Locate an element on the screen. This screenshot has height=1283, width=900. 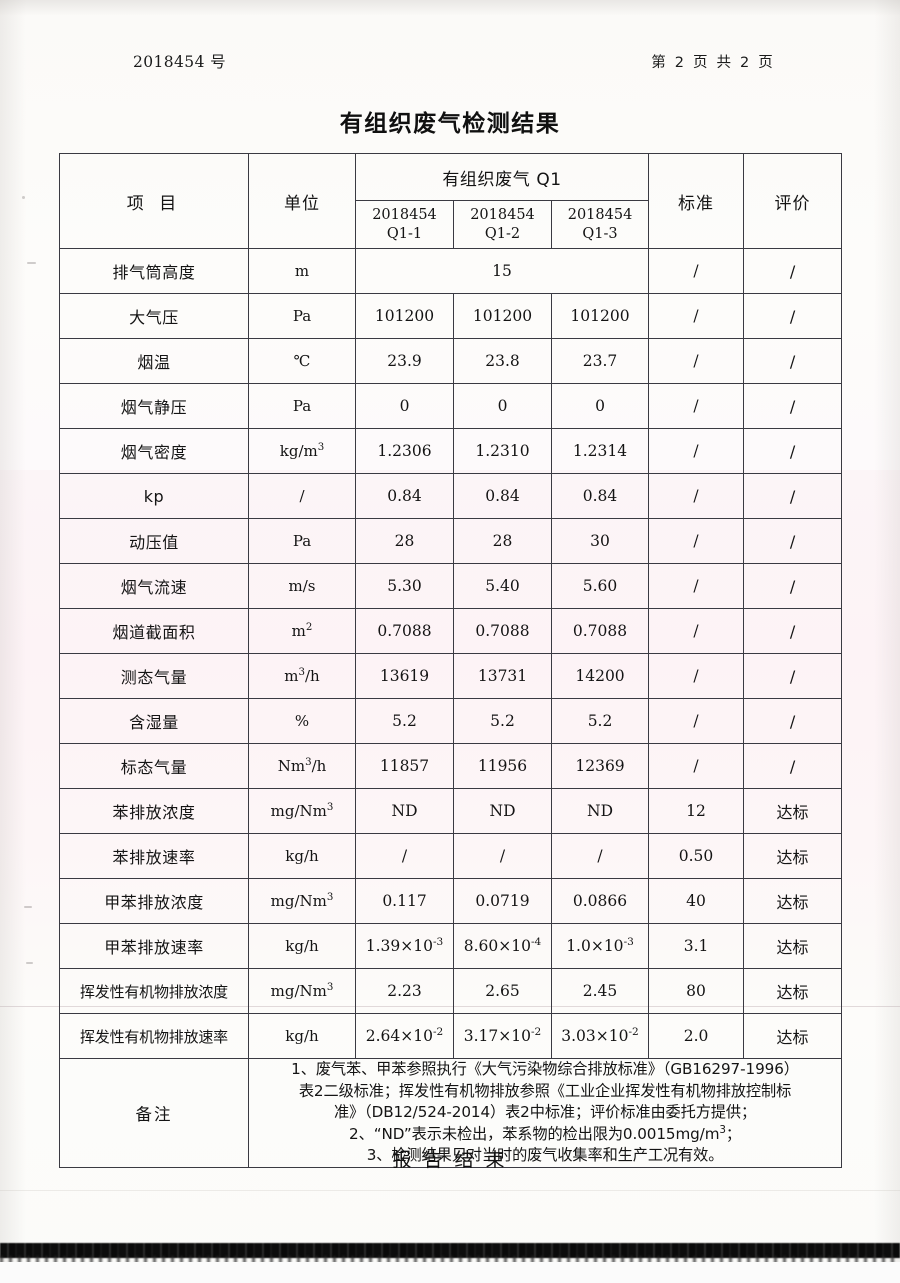
row-value-sample-1: ND is located at coordinates (404, 811).